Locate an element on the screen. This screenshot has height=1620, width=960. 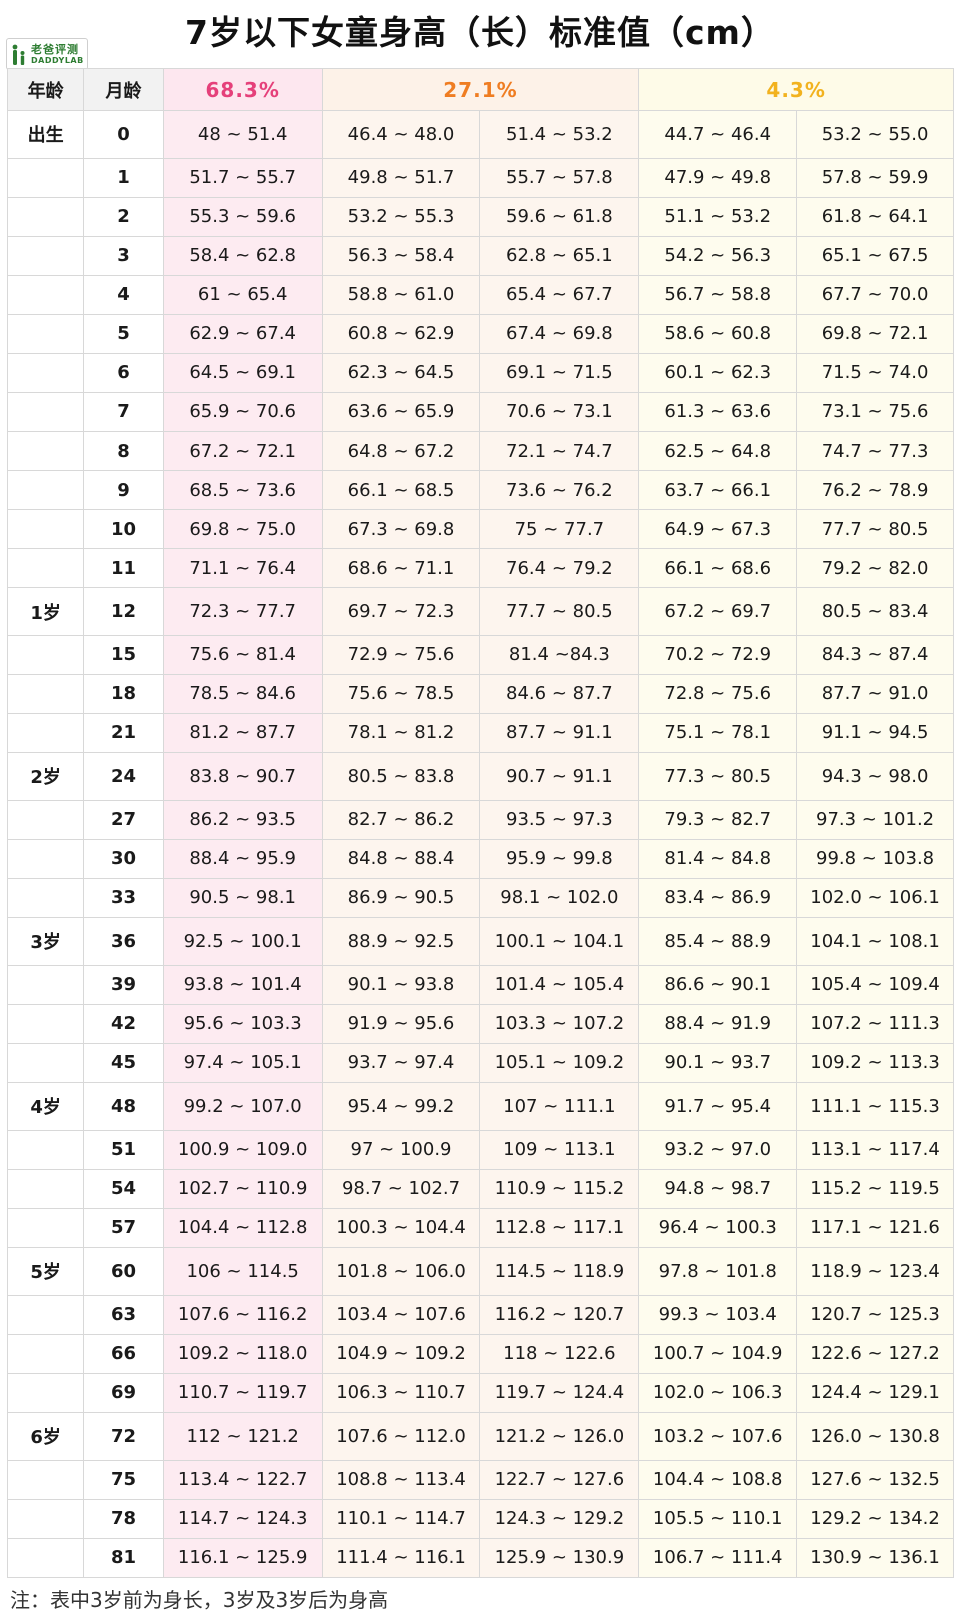
month-cell: 4 is located at coordinates (123, 294).